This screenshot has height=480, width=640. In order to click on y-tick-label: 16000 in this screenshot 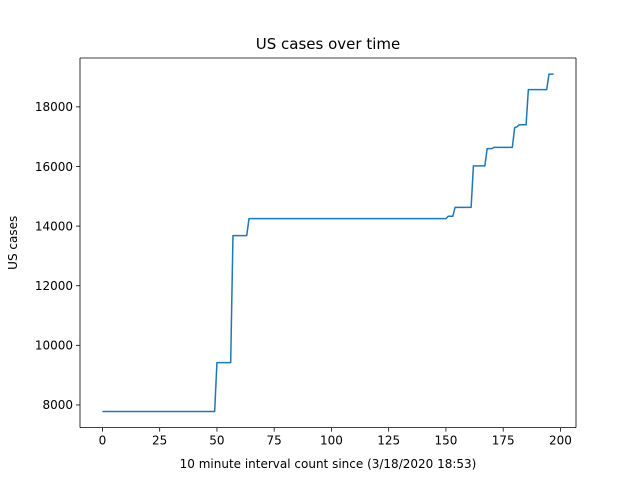, I will do `click(54, 167)`.